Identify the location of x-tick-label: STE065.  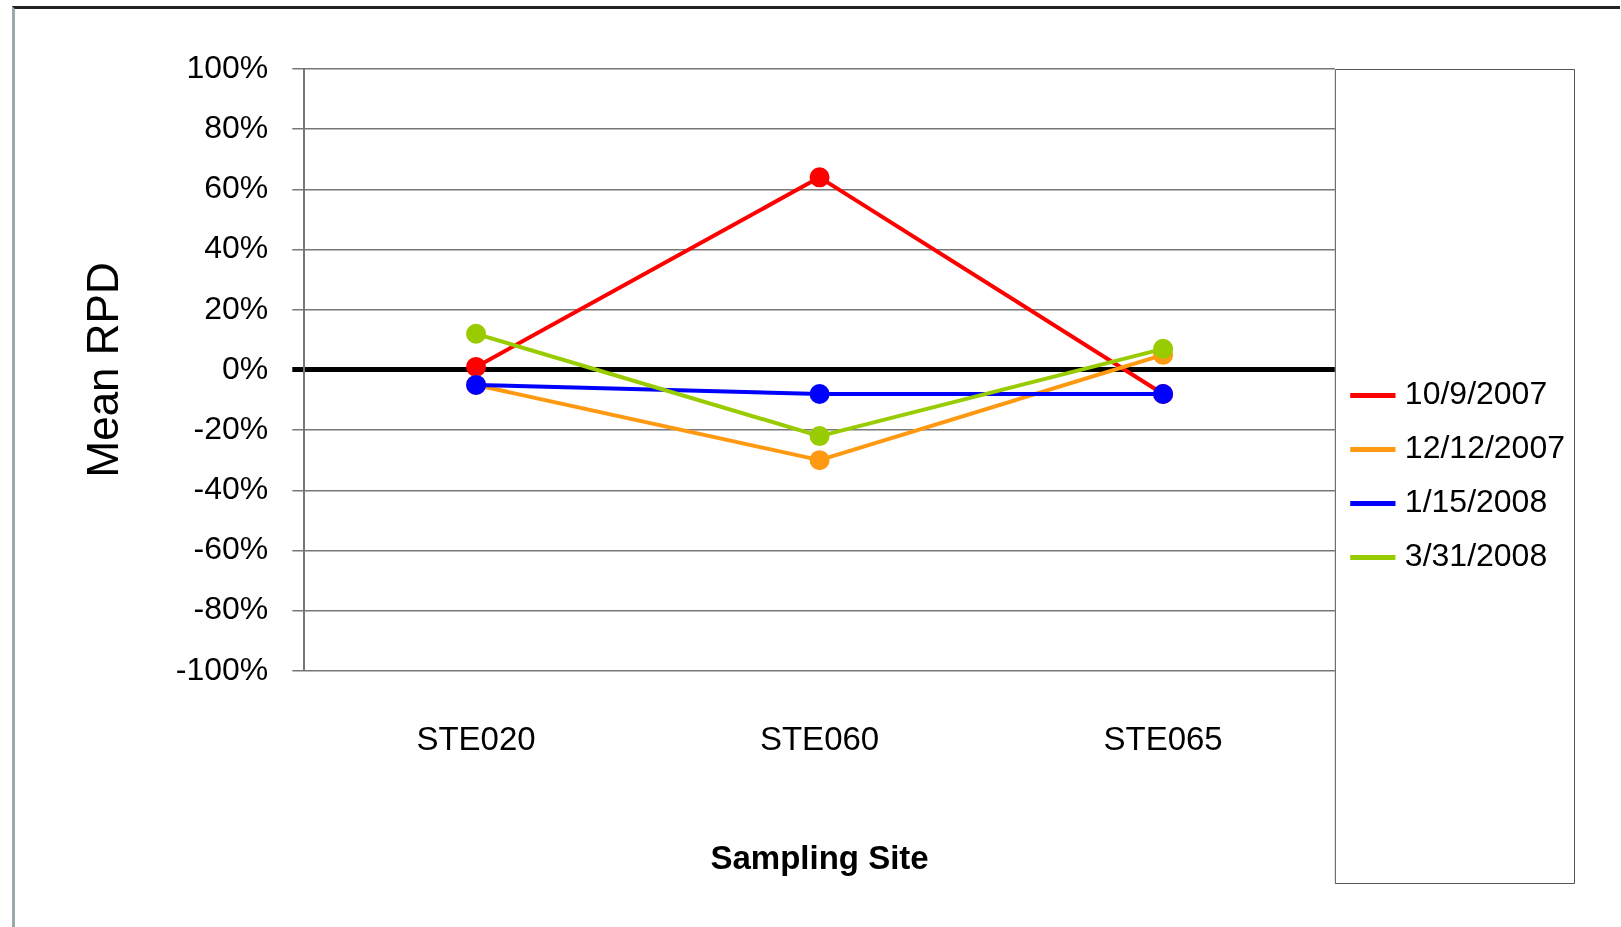
(1163, 738).